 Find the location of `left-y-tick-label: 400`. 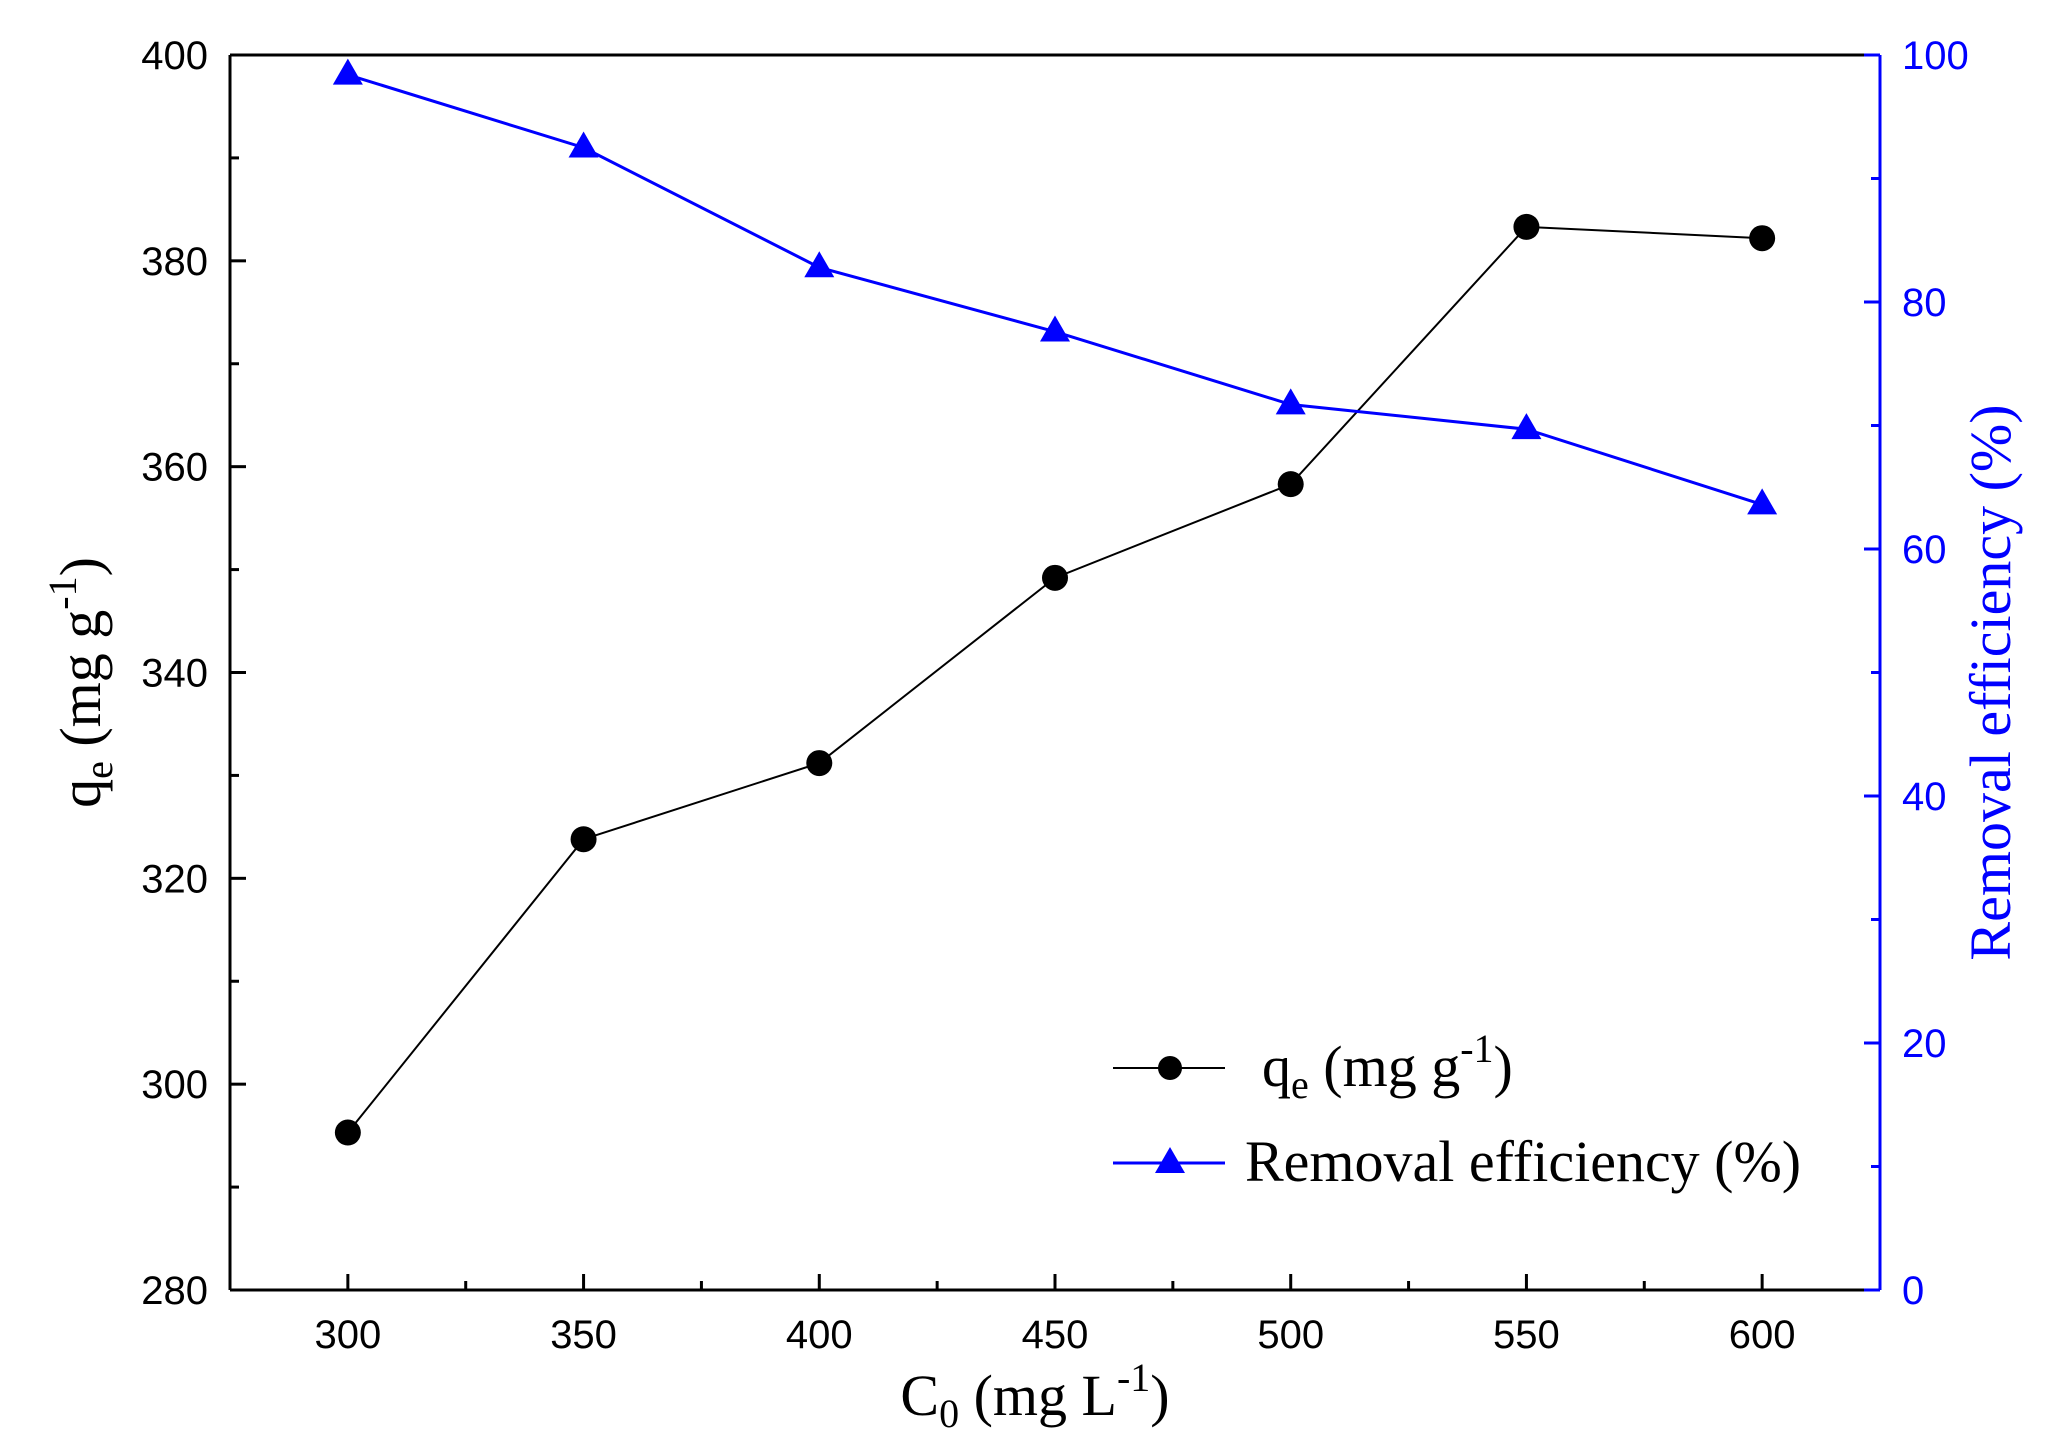

left-y-tick-label: 400 is located at coordinates (174, 56).